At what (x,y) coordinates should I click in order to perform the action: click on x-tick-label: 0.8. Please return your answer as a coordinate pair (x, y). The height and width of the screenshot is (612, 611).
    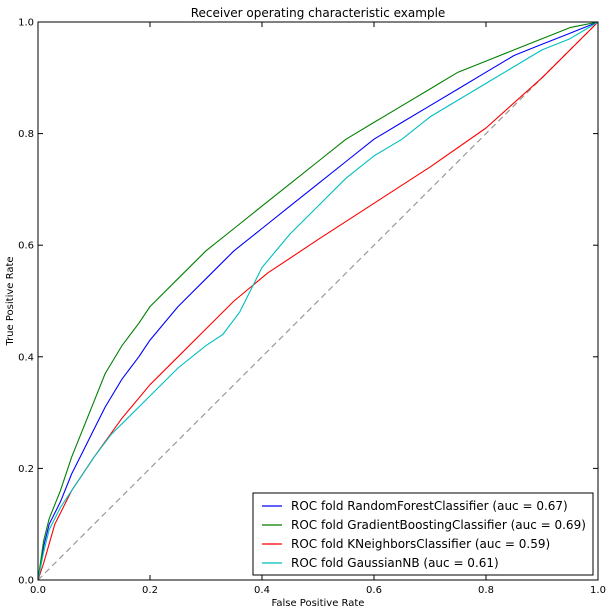
    Looking at the image, I should click on (486, 590).